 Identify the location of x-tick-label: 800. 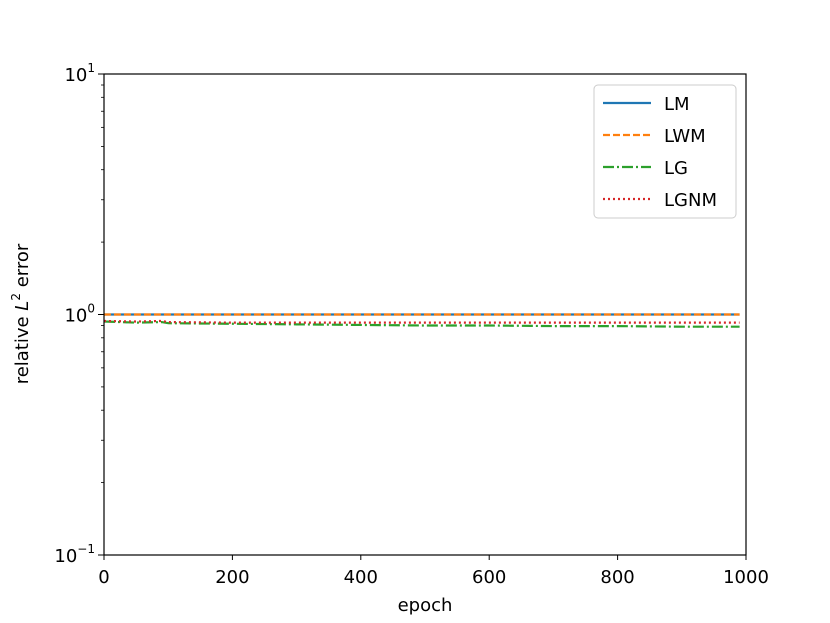
(617, 577).